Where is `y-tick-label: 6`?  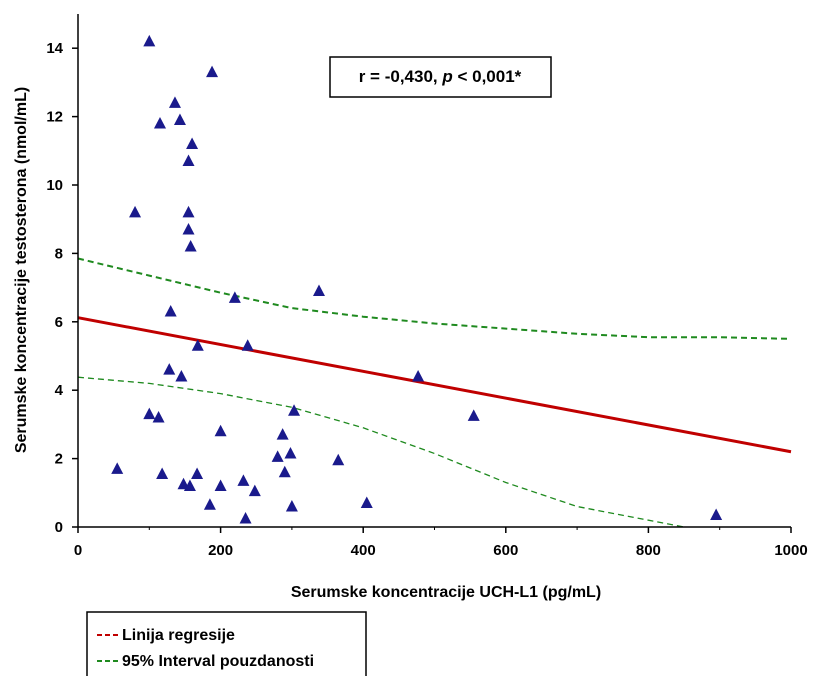 y-tick-label: 6 is located at coordinates (59, 322).